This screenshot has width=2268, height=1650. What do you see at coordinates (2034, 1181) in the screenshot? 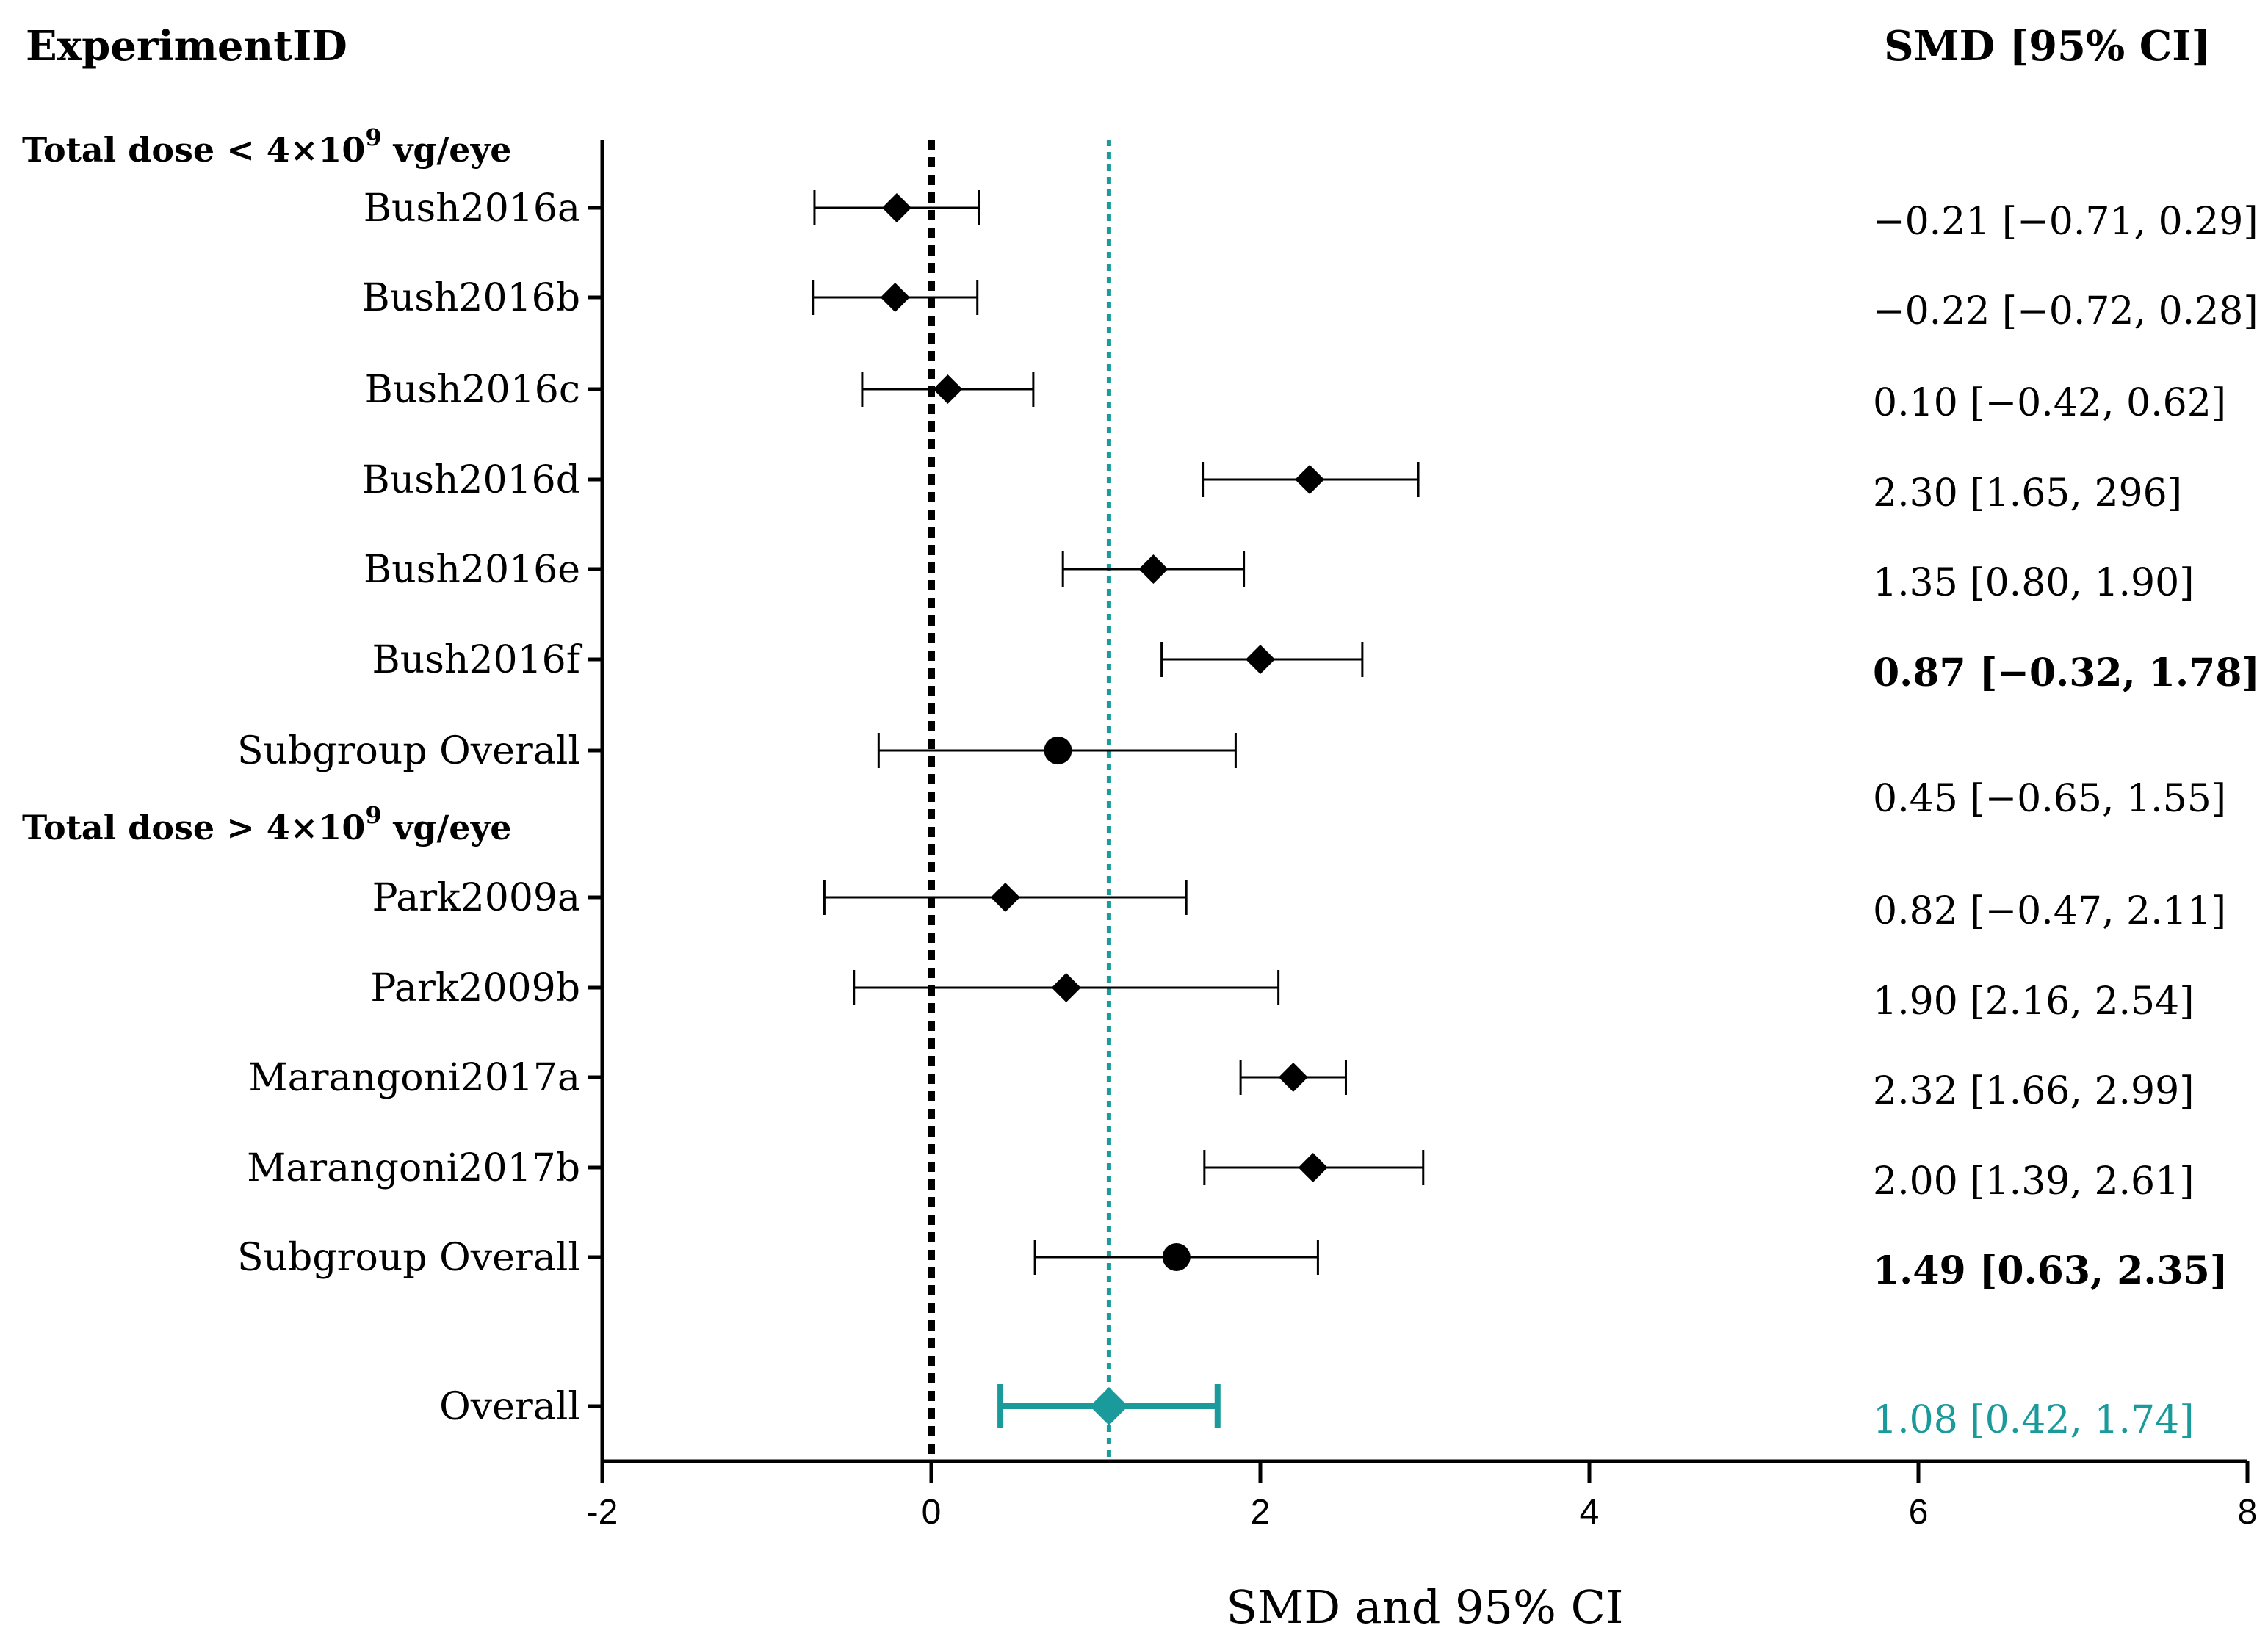
I see `smd-value: 2.00 [1.39, 2.61]` at bounding box center [2034, 1181].